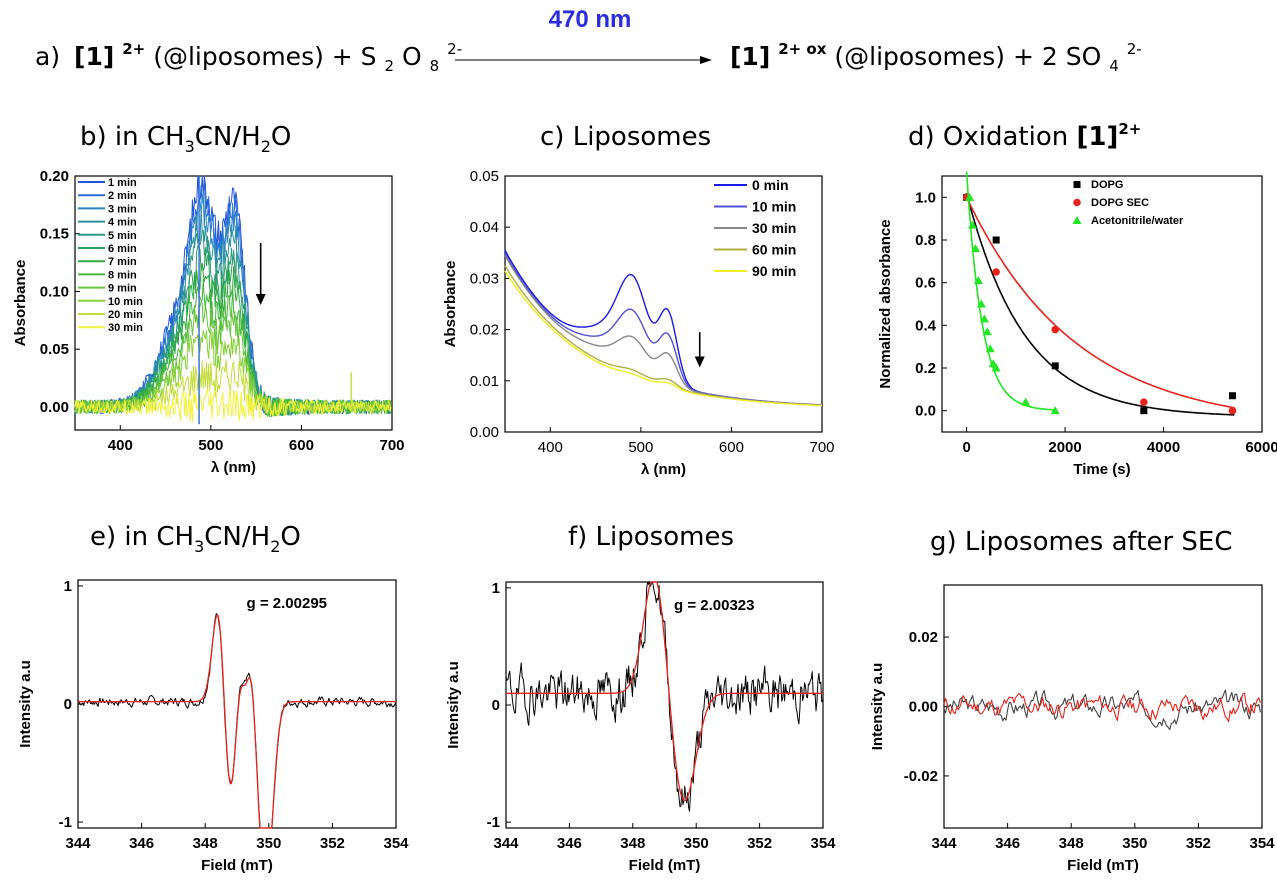 This screenshot has width=1277, height=891. I want to click on x-axis-label: λ (nm), so click(663, 469).